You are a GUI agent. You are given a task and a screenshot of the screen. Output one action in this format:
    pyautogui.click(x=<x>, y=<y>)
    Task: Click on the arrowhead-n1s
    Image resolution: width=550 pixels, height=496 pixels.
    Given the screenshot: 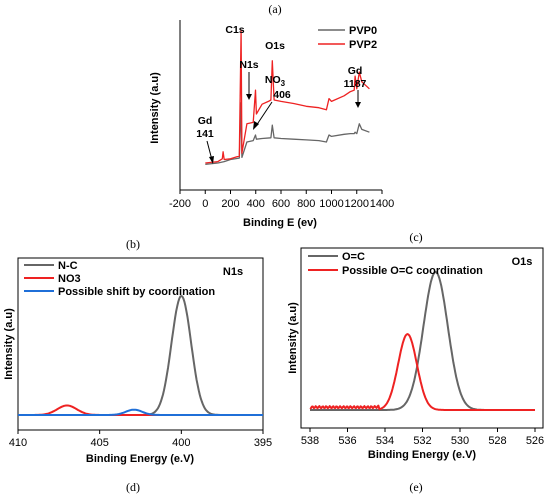 What is the action you would take?
    pyautogui.click(x=249, y=97)
    